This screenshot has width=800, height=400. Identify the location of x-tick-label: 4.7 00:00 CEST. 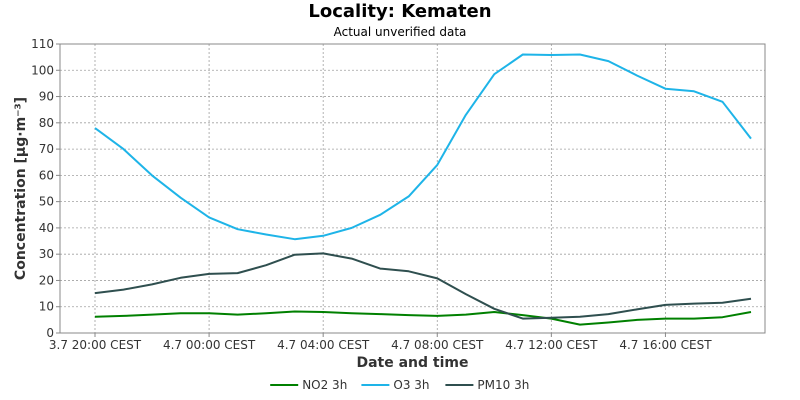
(209, 345).